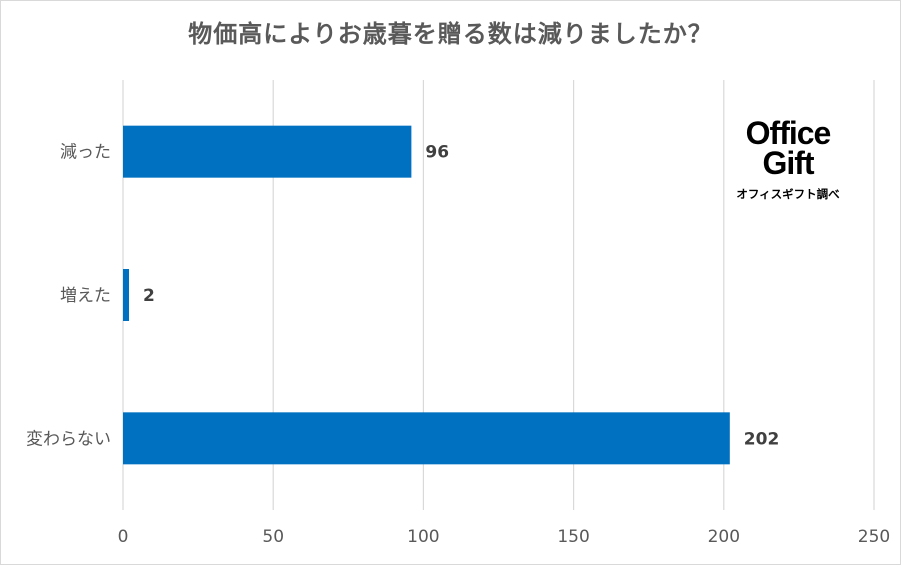 This screenshot has width=901, height=565. Describe the element at coordinates (573, 537) in the screenshot. I see `x-tick-label: 150` at that location.